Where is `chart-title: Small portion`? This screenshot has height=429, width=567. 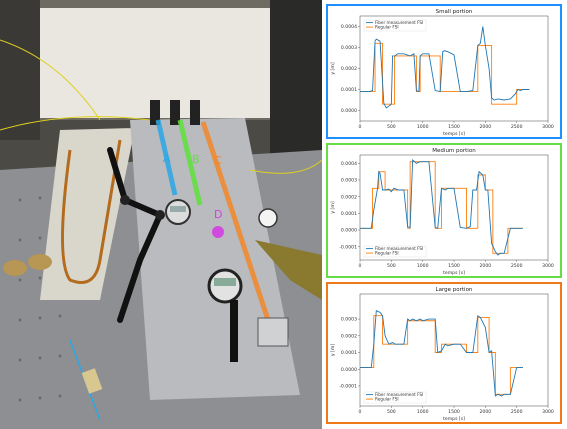 chart-title: Small portion is located at coordinates (454, 12).